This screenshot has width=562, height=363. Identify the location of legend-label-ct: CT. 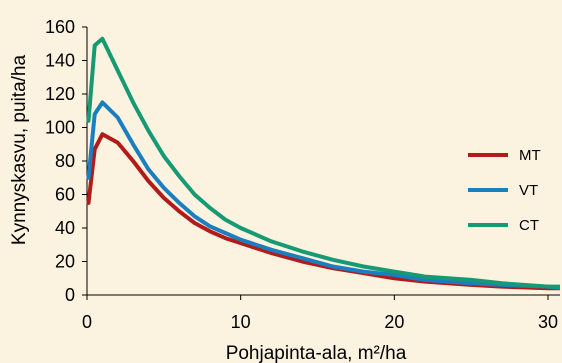
(529, 225).